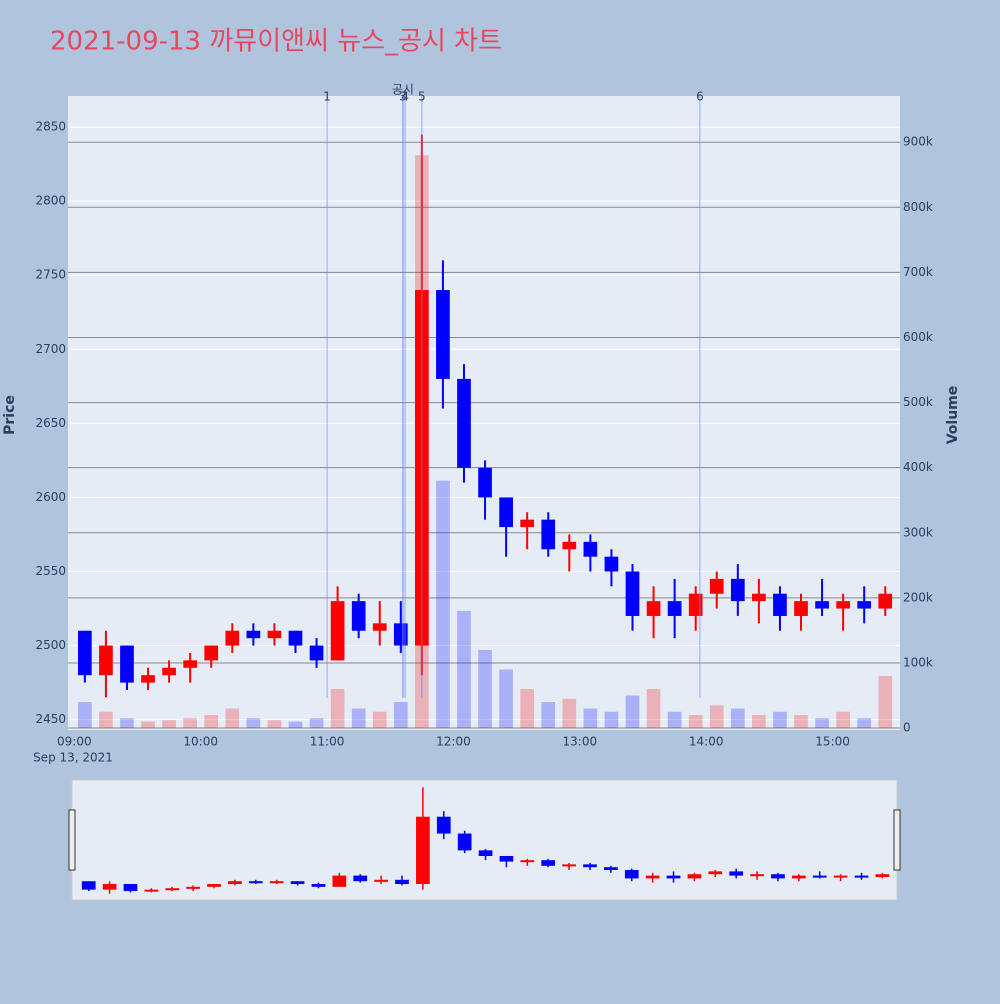 Image resolution: width=1000 pixels, height=1004 pixels. I want to click on y-tick-label: 2850, so click(50, 127).